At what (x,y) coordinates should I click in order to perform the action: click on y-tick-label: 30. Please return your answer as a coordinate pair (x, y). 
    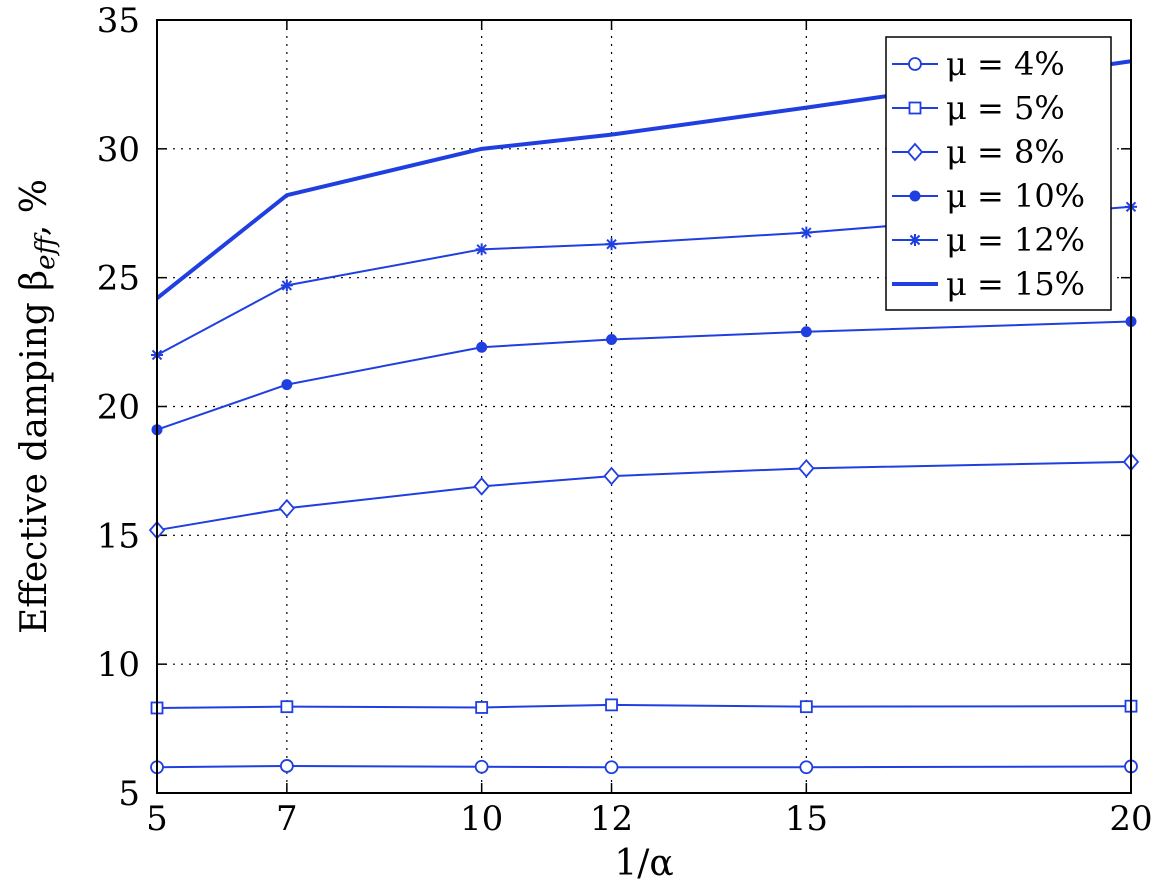
    Looking at the image, I should click on (118, 150).